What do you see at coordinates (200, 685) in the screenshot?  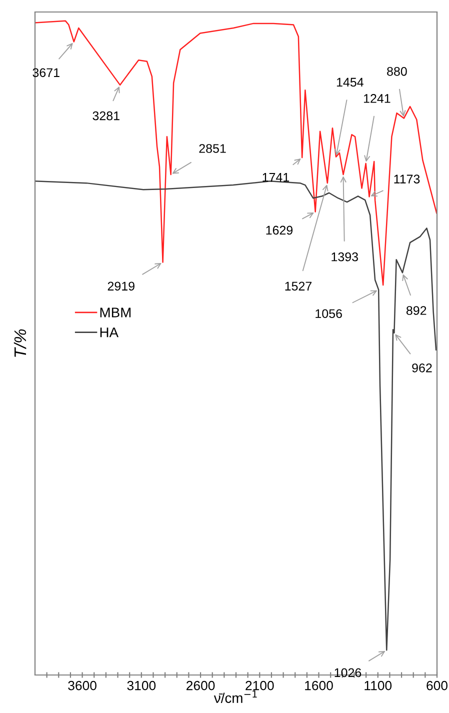 I see `x-tick-label: 2600` at bounding box center [200, 685].